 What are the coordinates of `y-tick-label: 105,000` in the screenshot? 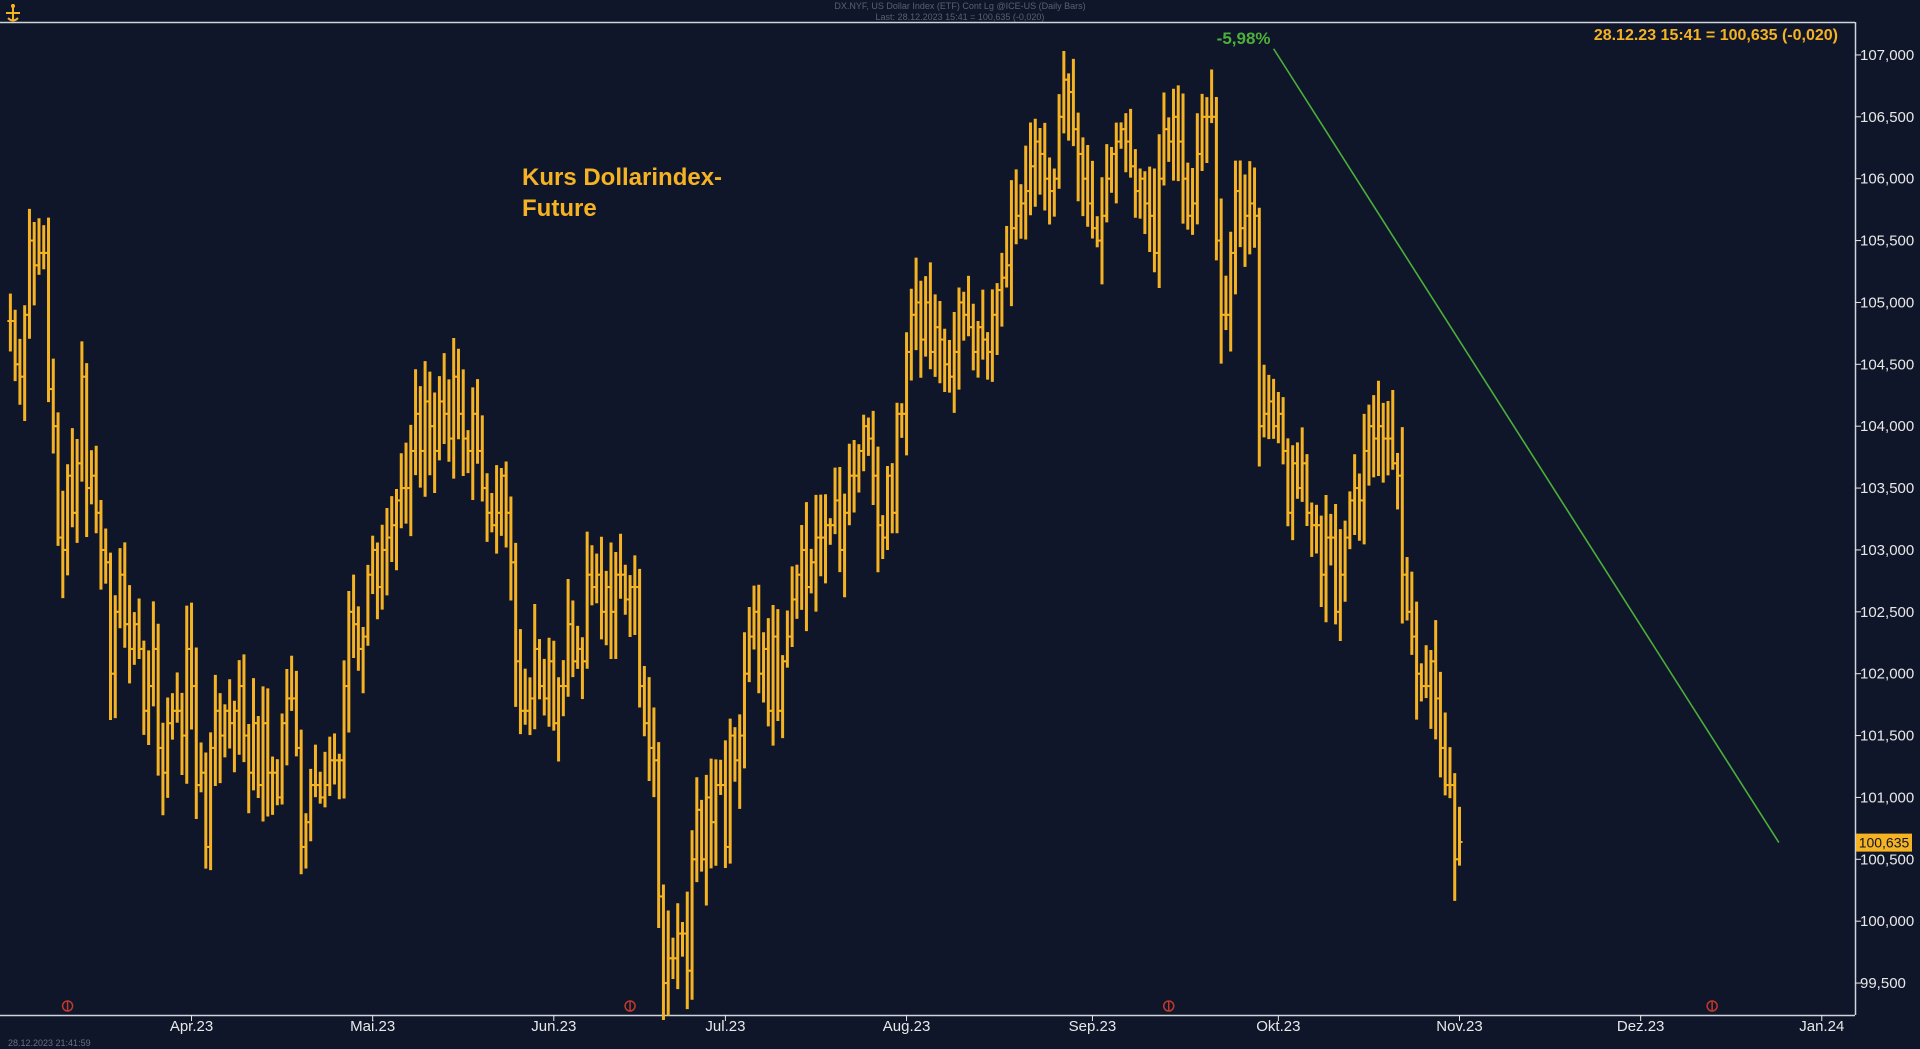 It's located at (1887, 302).